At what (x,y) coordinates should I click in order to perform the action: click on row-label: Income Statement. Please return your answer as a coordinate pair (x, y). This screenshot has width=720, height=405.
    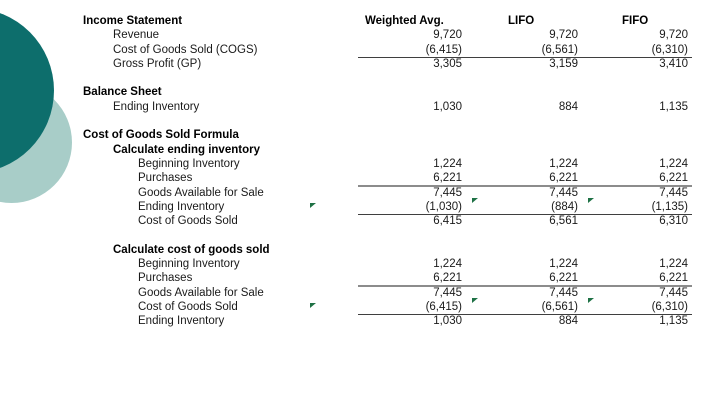
    Looking at the image, I should click on (133, 21).